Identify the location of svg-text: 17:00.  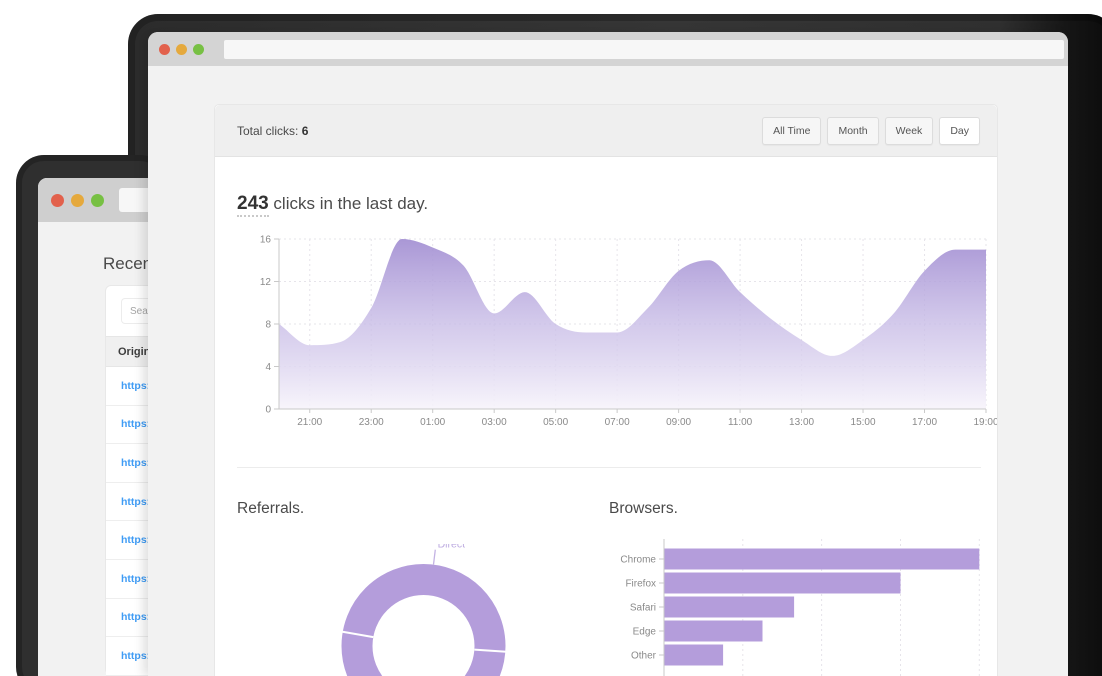
(924, 422).